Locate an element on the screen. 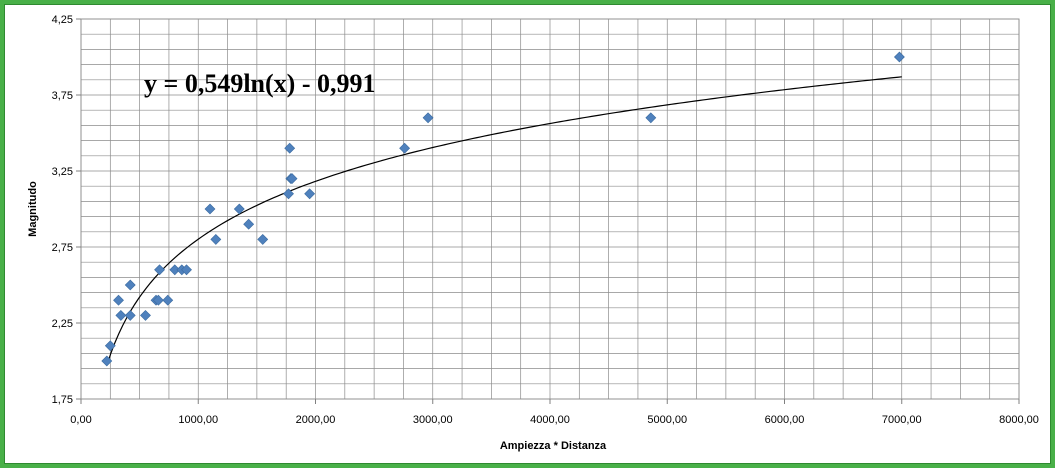 Image resolution: width=1055 pixels, height=472 pixels. x-tick-label: 5000,00 is located at coordinates (667, 420).